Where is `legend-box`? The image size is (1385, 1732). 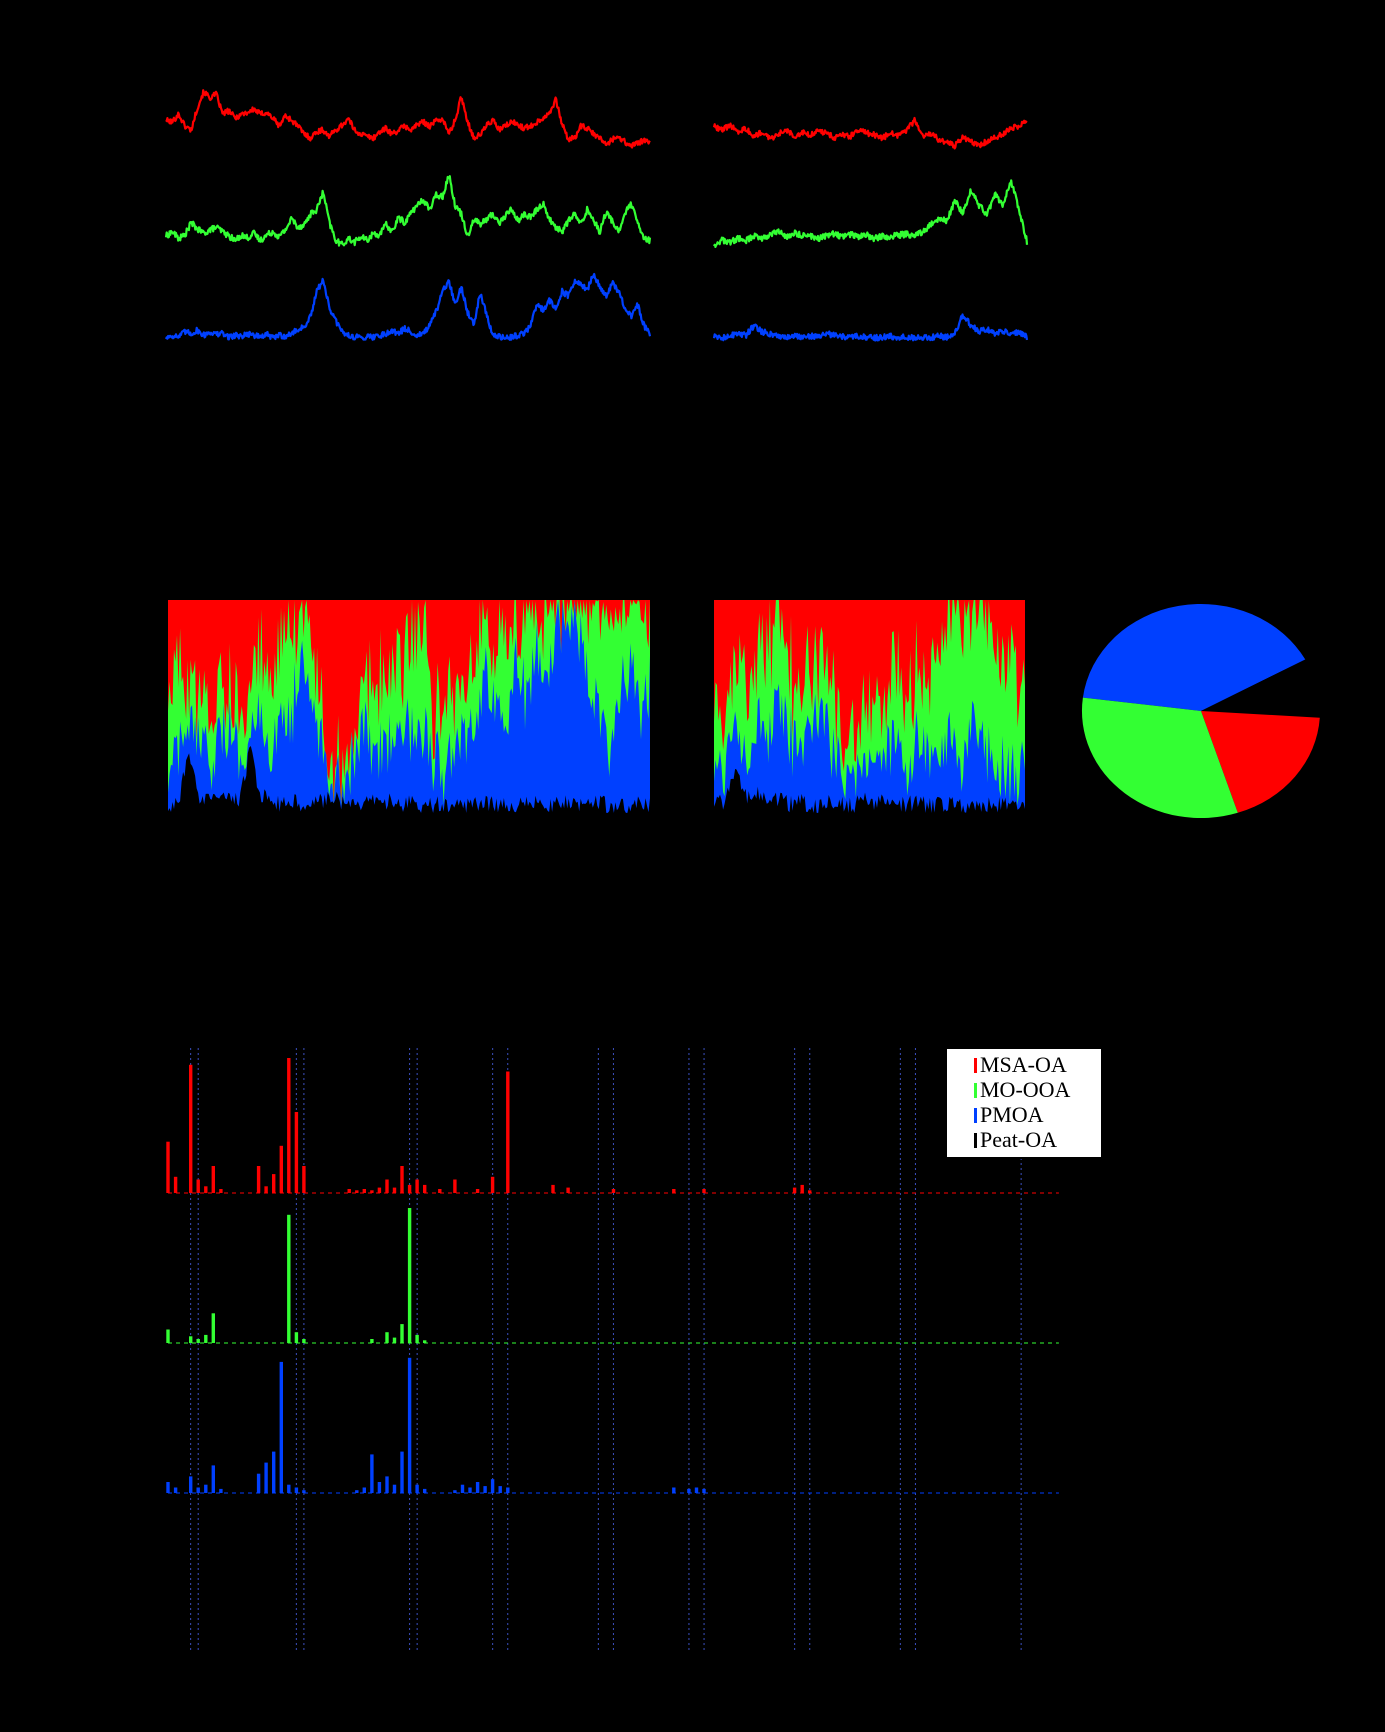 legend-box is located at coordinates (1024, 1103).